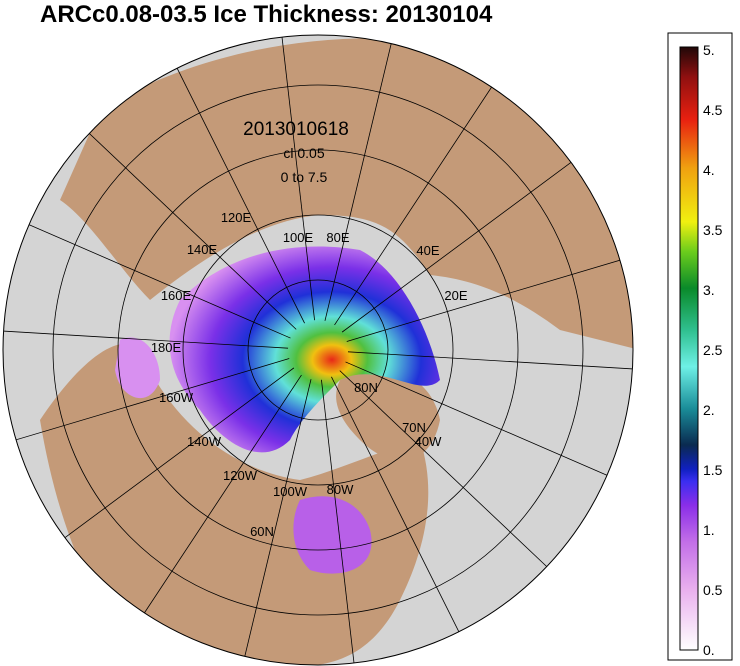 Image resolution: width=740 pixels, height=666 pixels. I want to click on colorbar-label: 4.5, so click(713, 110).